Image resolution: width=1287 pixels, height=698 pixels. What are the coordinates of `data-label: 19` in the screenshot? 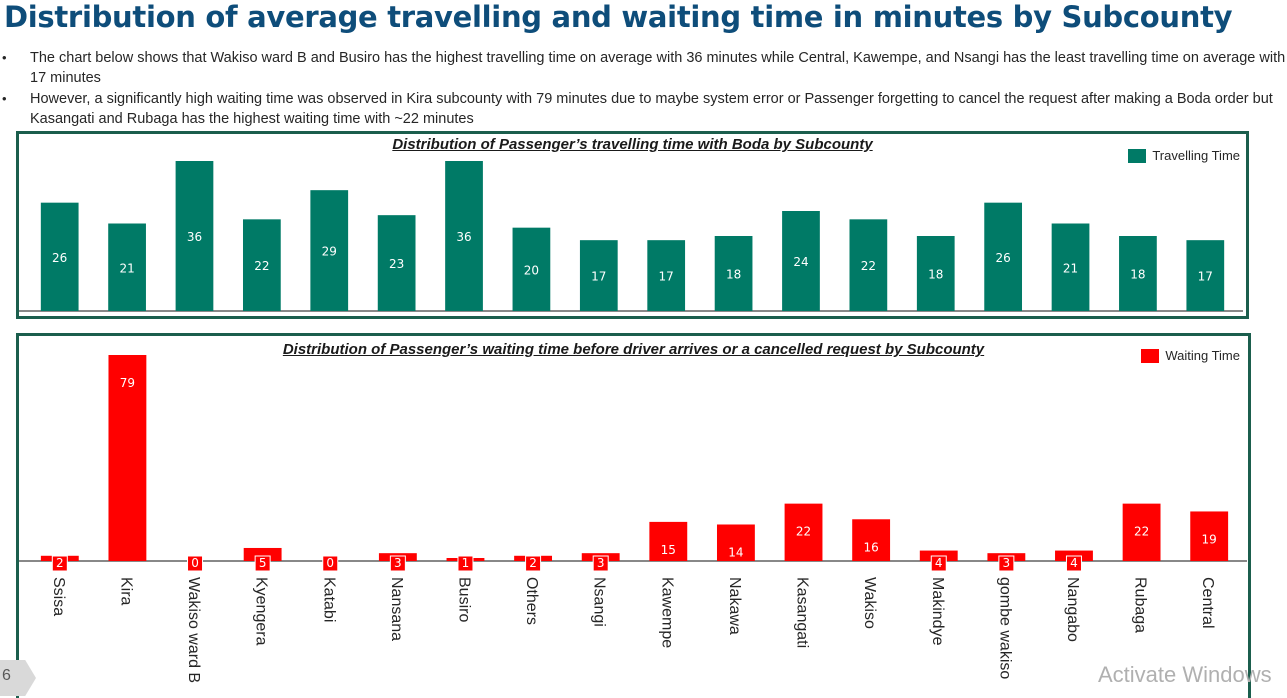 It's located at (1209, 539).